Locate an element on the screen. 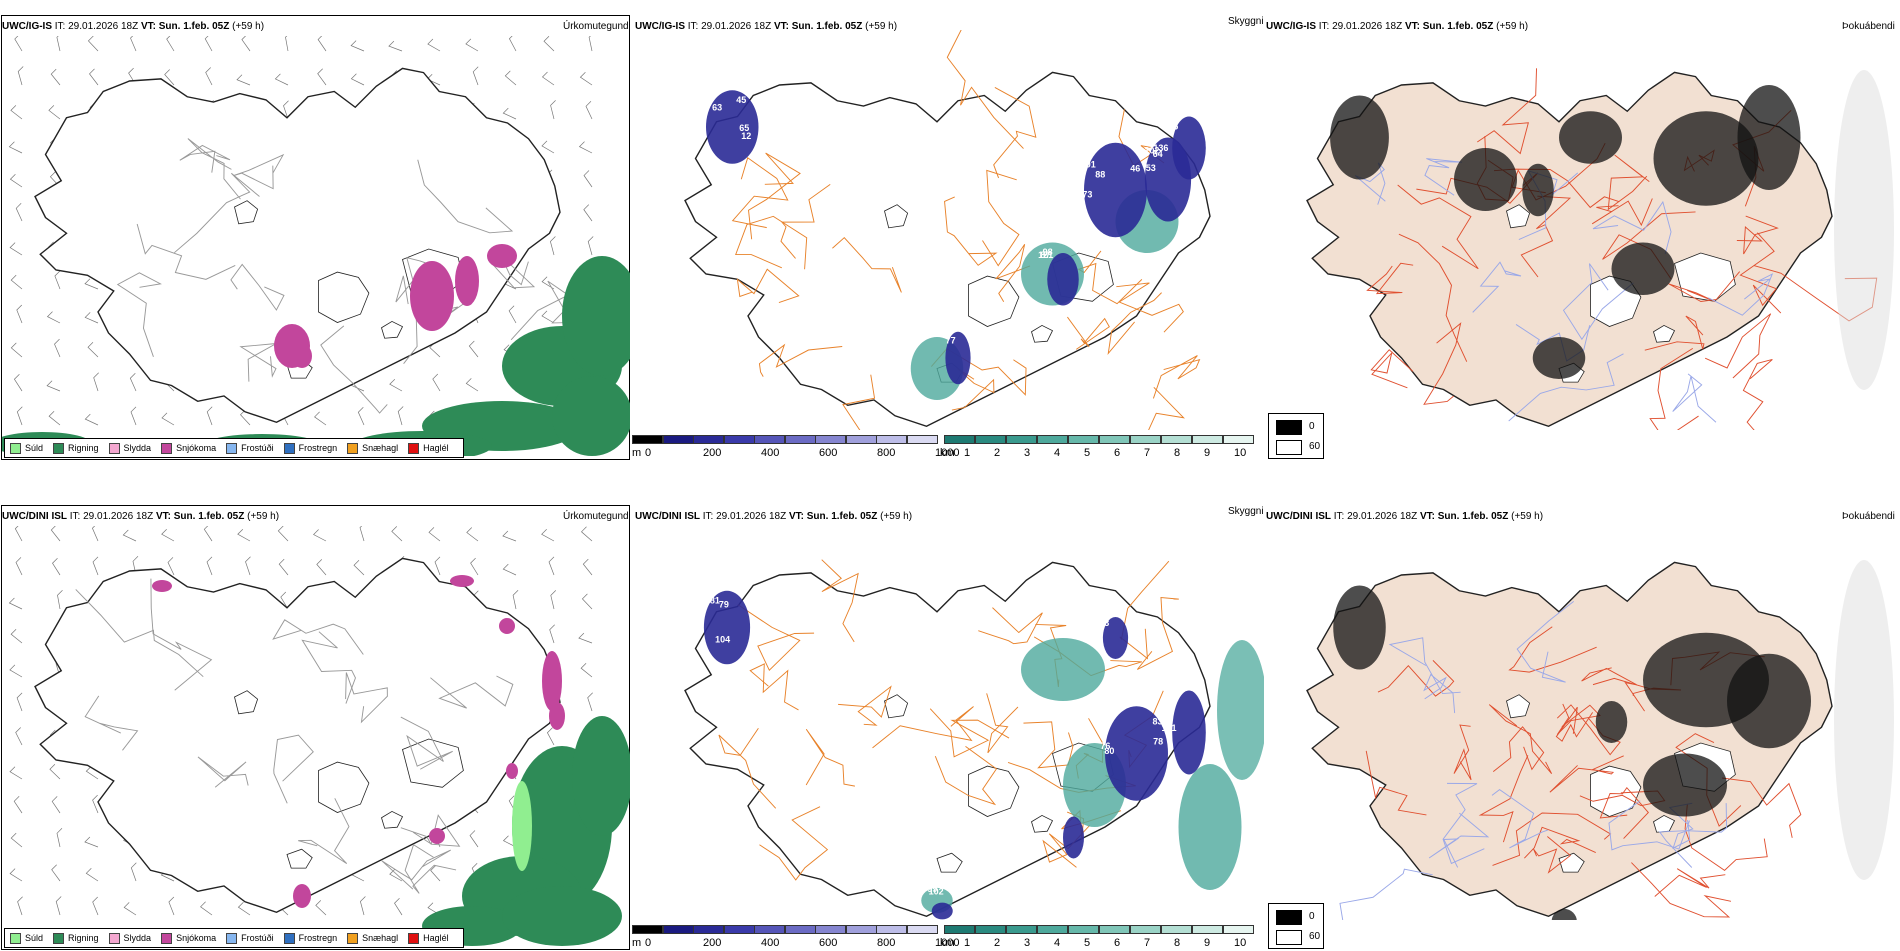 This screenshot has width=1900, height=951. precip-type-map is located at coordinates (316, 246).